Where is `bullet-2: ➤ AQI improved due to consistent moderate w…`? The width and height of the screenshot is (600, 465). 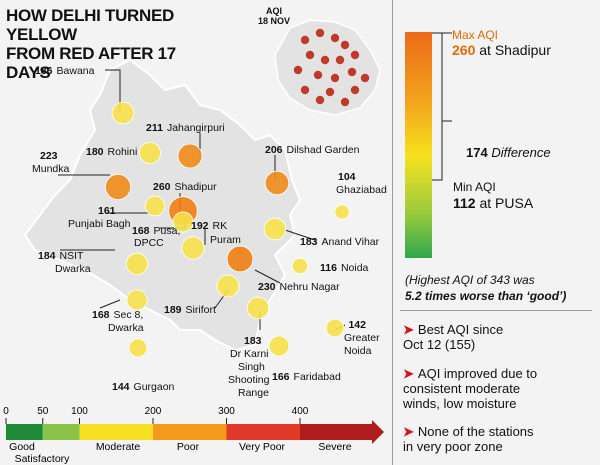 bullet-2: ➤ AQI improved due to consistent moderate w… is located at coordinates (470, 388).